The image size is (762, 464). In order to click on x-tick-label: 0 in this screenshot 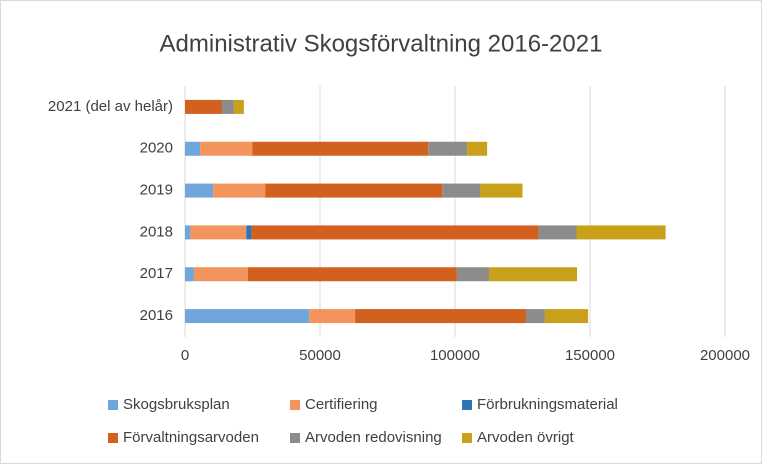, I will do `click(185, 355)`.